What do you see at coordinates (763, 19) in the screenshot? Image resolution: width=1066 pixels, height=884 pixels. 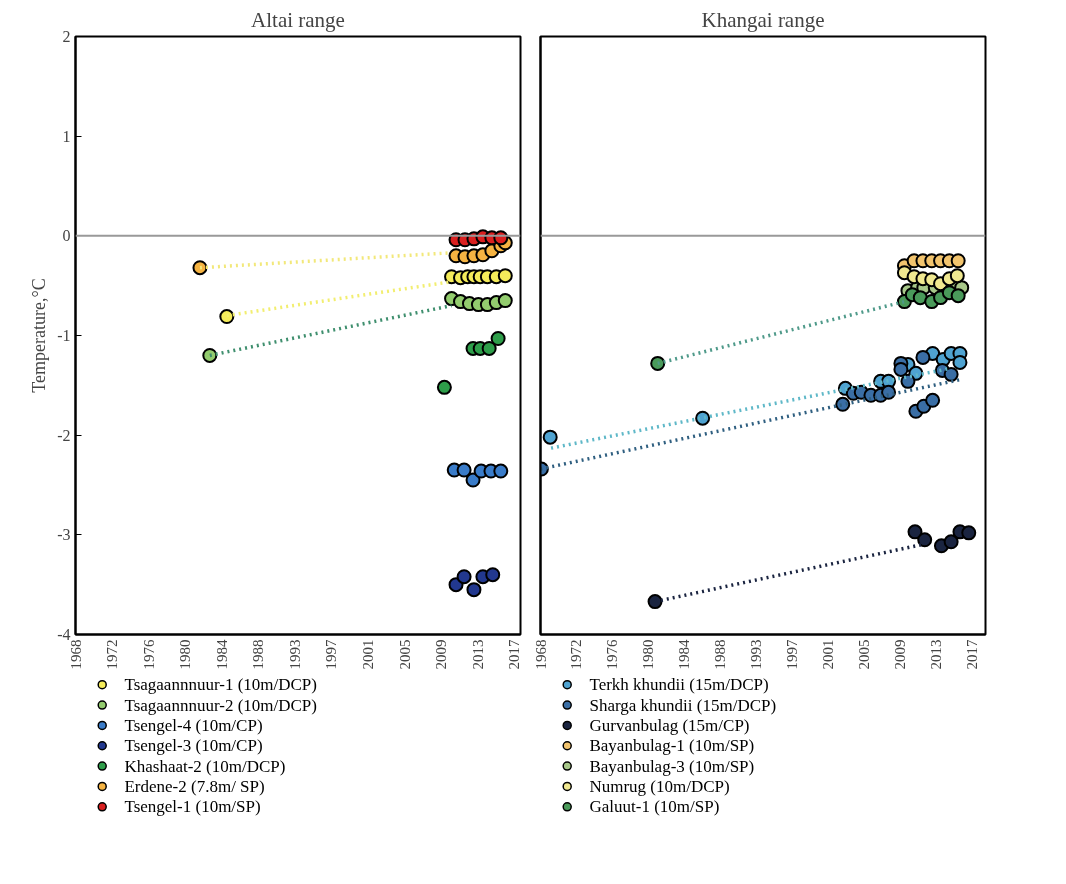 I see `chart-title: Khangai range` at bounding box center [763, 19].